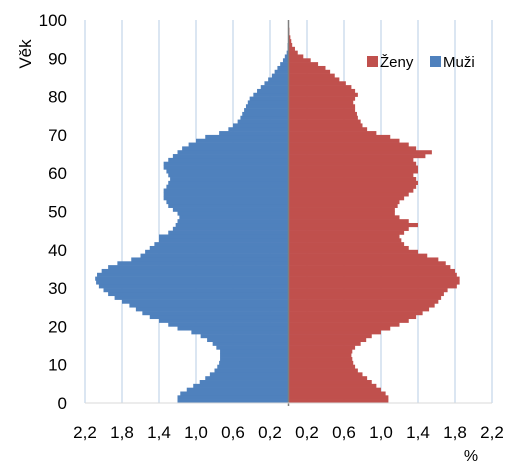 This screenshot has height=468, width=509. What do you see at coordinates (397, 62) in the screenshot?
I see `legend-label-women: Ženy` at bounding box center [397, 62].